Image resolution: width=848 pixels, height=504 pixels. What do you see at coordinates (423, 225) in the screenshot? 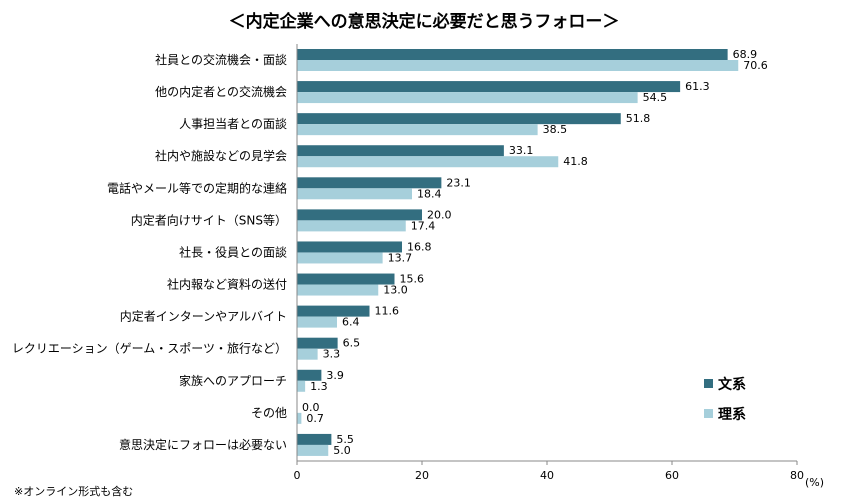
I see `data-label-rikei: 17.4` at bounding box center [423, 225].